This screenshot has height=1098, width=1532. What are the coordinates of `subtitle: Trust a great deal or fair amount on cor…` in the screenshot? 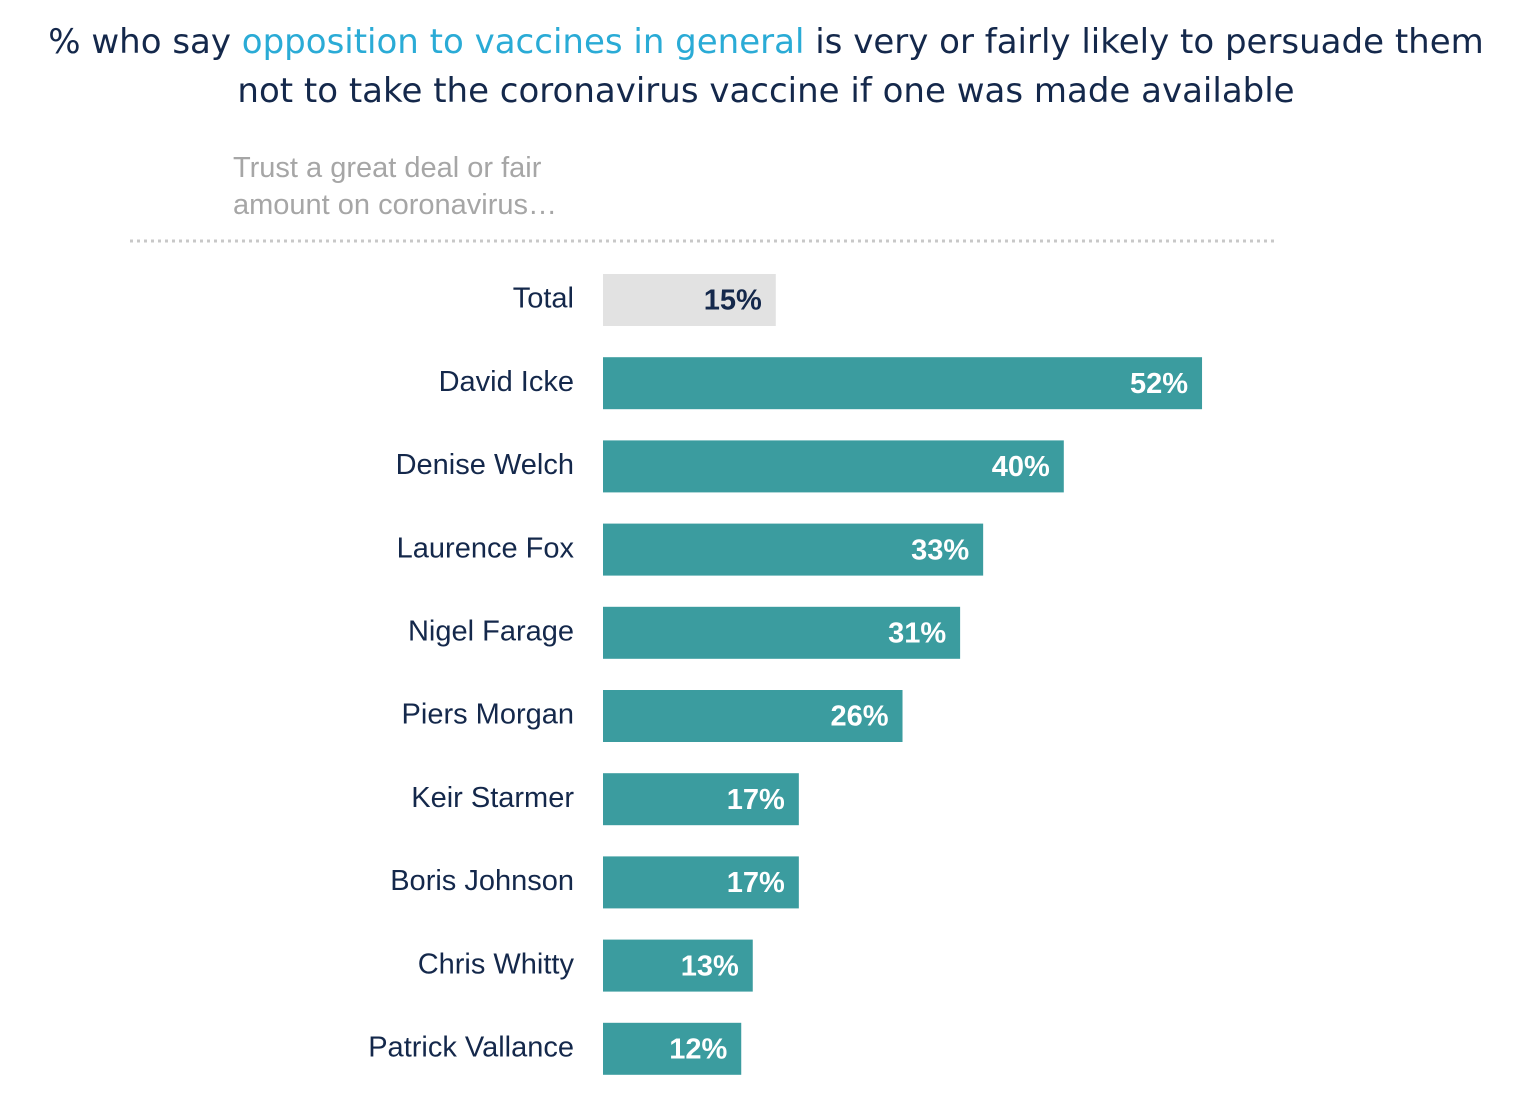 It's located at (395, 186).